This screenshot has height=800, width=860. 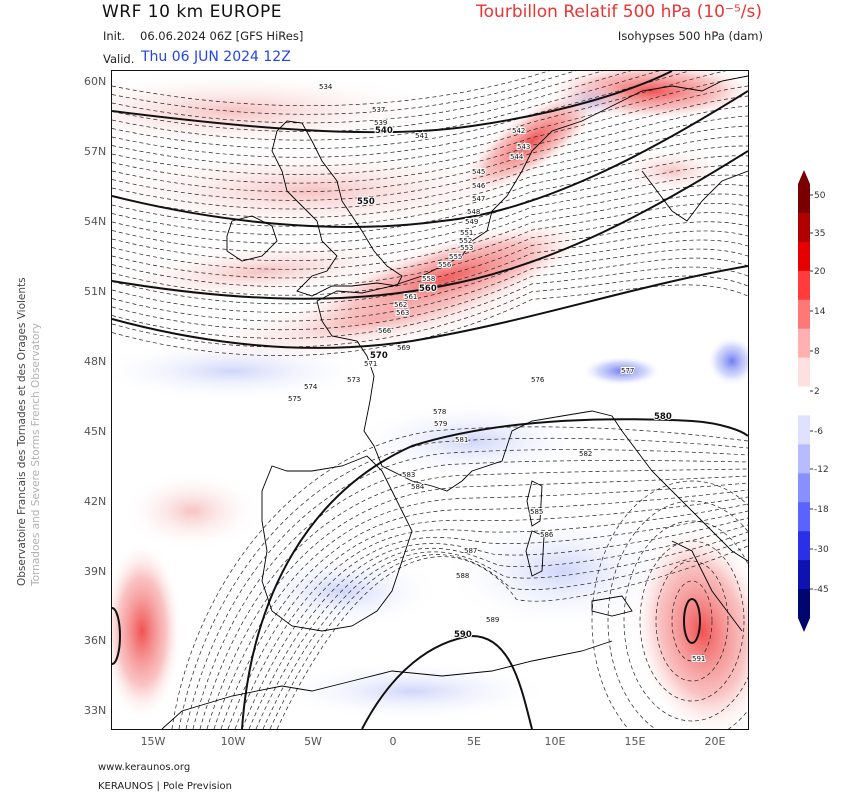 I want to click on latitude-label: 42N, so click(x=95, y=501).